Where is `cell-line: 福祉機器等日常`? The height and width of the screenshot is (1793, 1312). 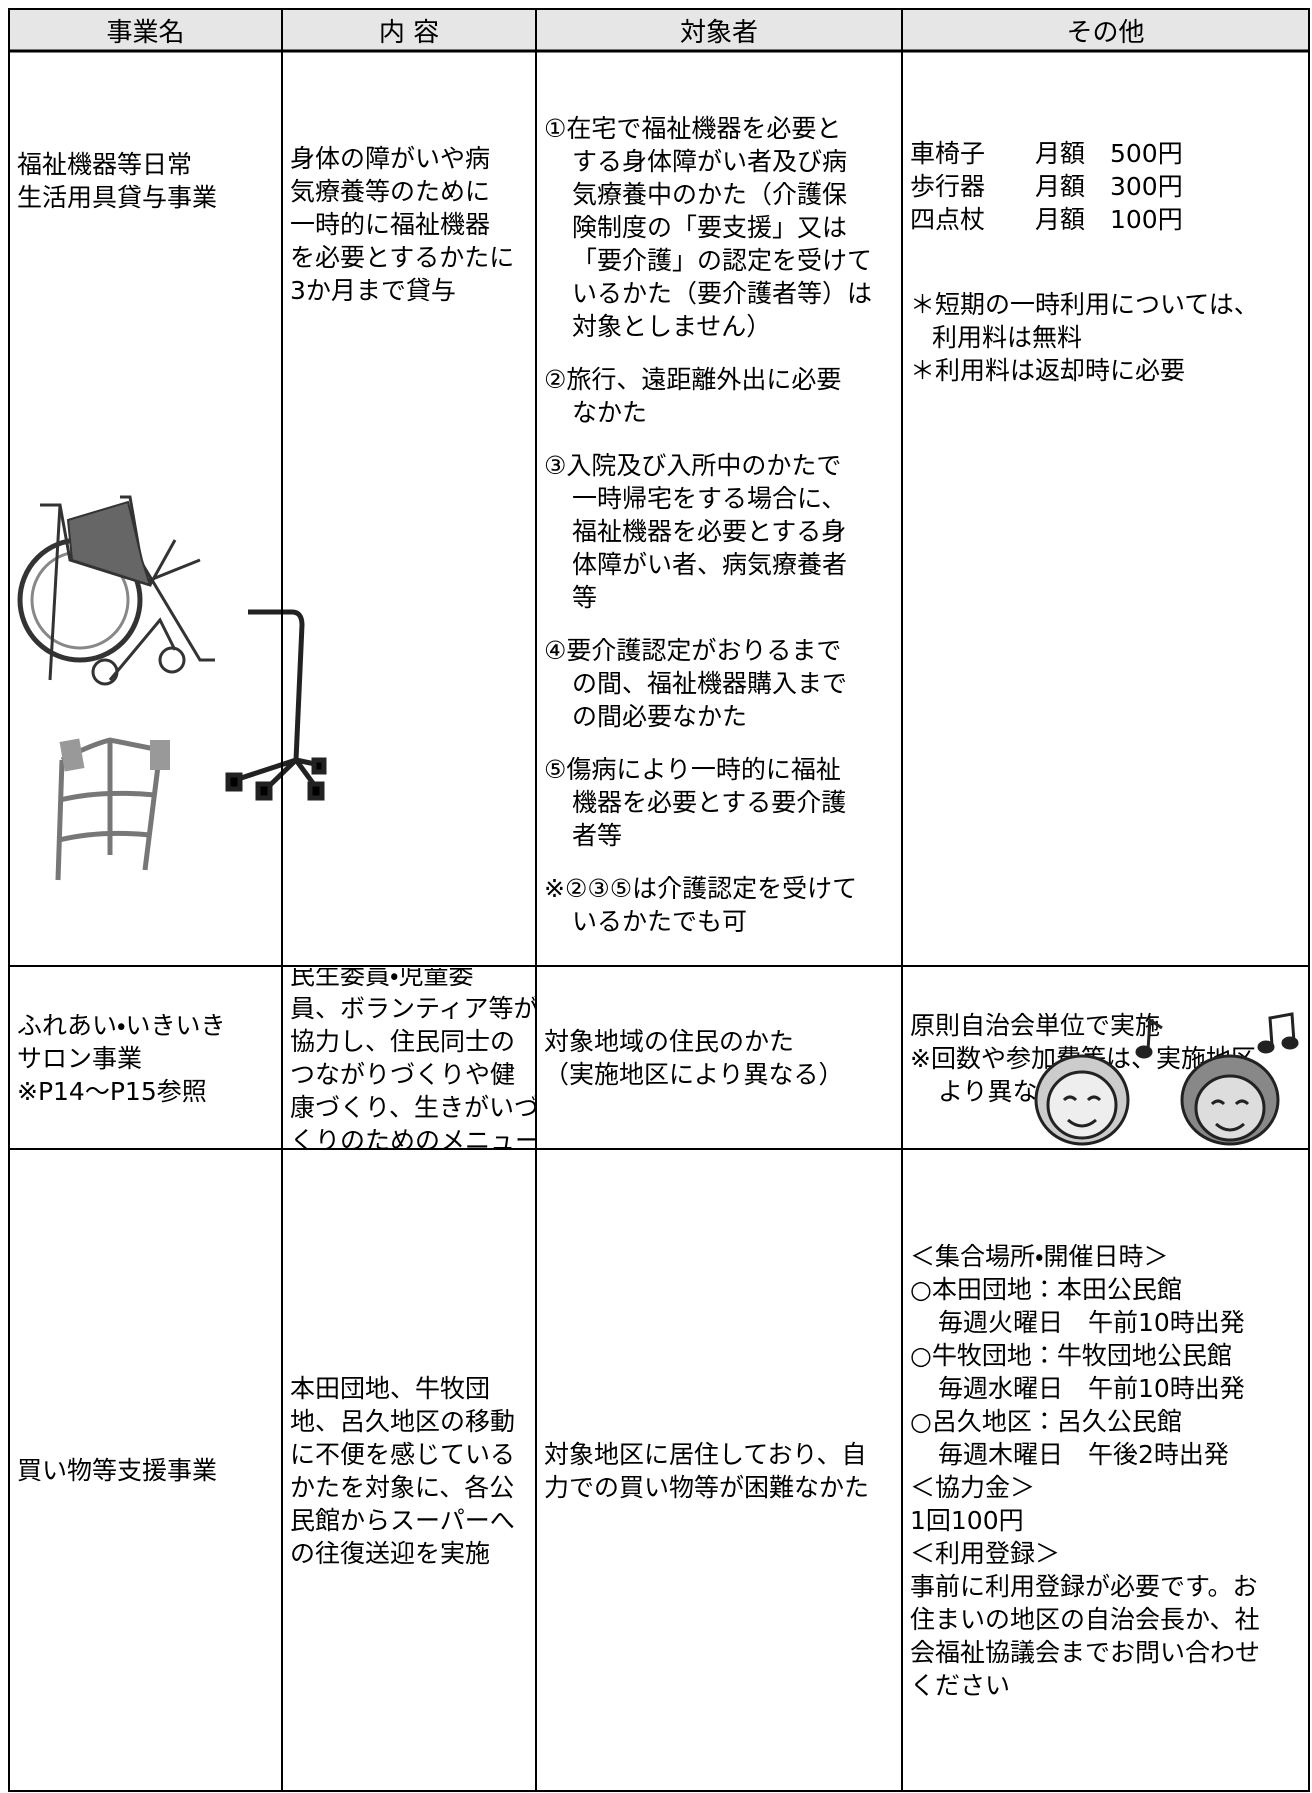
cell-line: 福祉機器等日常 is located at coordinates (105, 164).